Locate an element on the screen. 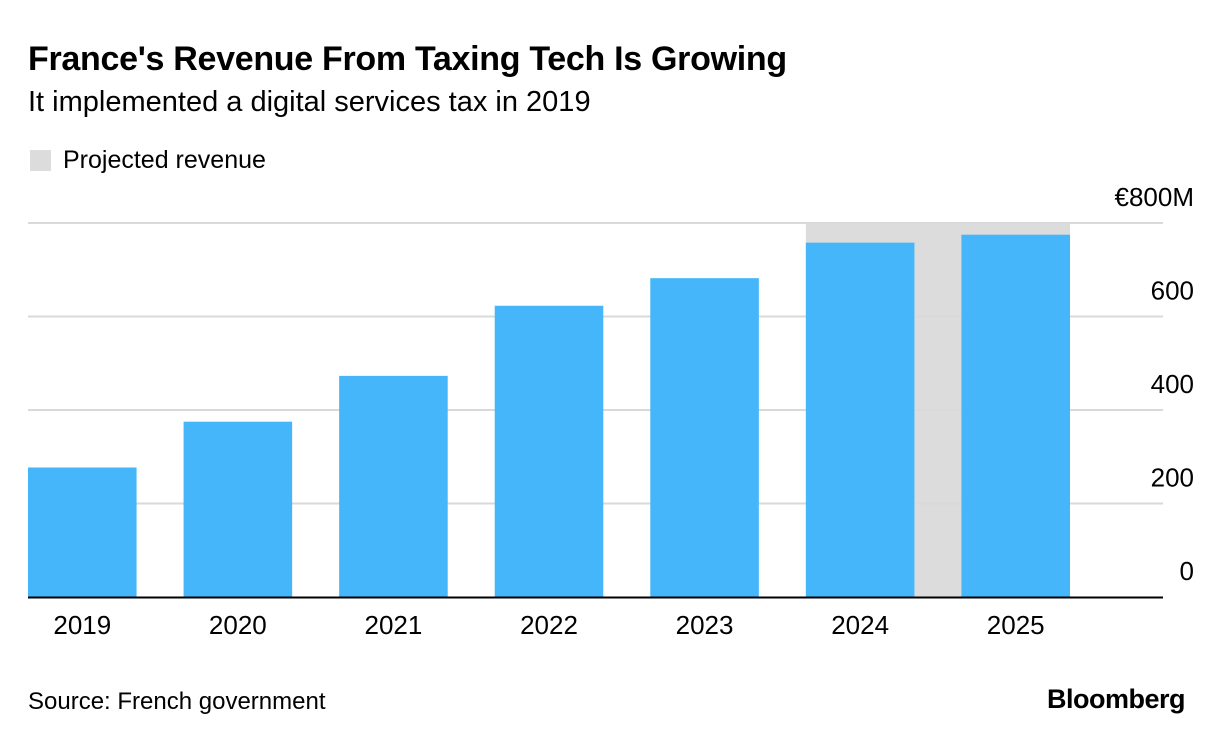 The width and height of the screenshot is (1223, 744). legend: Projected revenue is located at coordinates (148, 160).